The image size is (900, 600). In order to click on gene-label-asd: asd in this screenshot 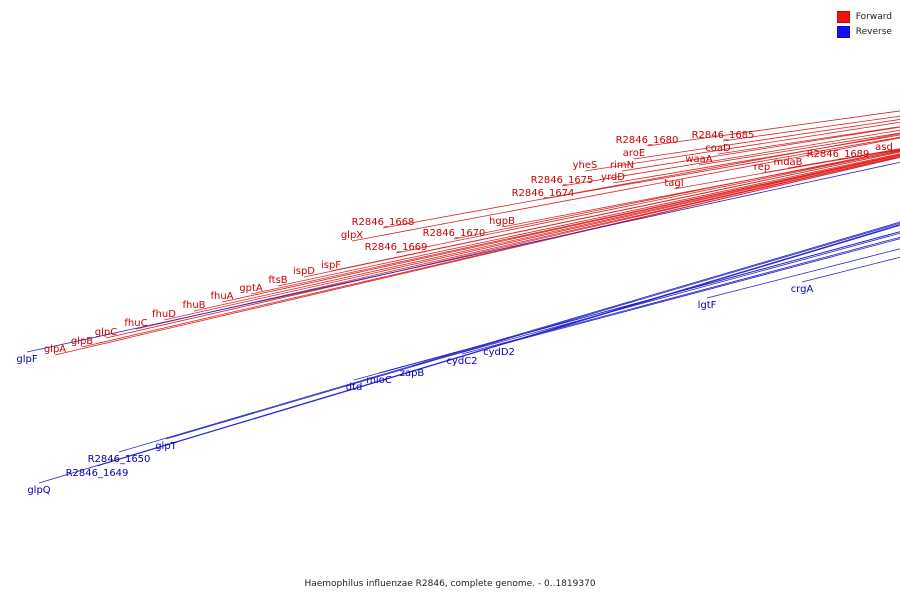, I will do `click(884, 147)`.